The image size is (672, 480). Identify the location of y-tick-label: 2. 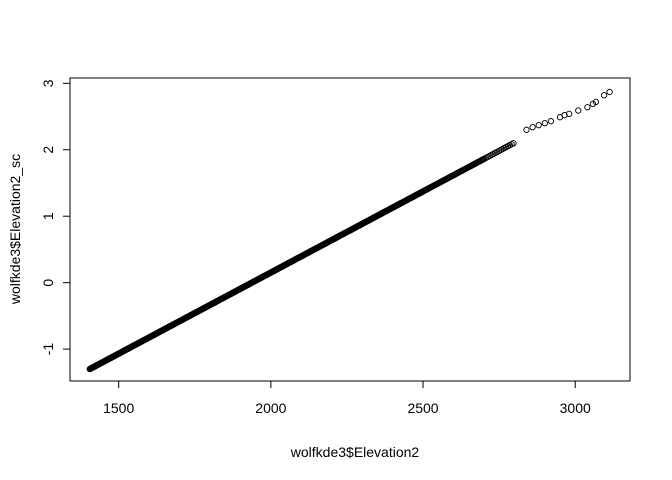
(48, 150).